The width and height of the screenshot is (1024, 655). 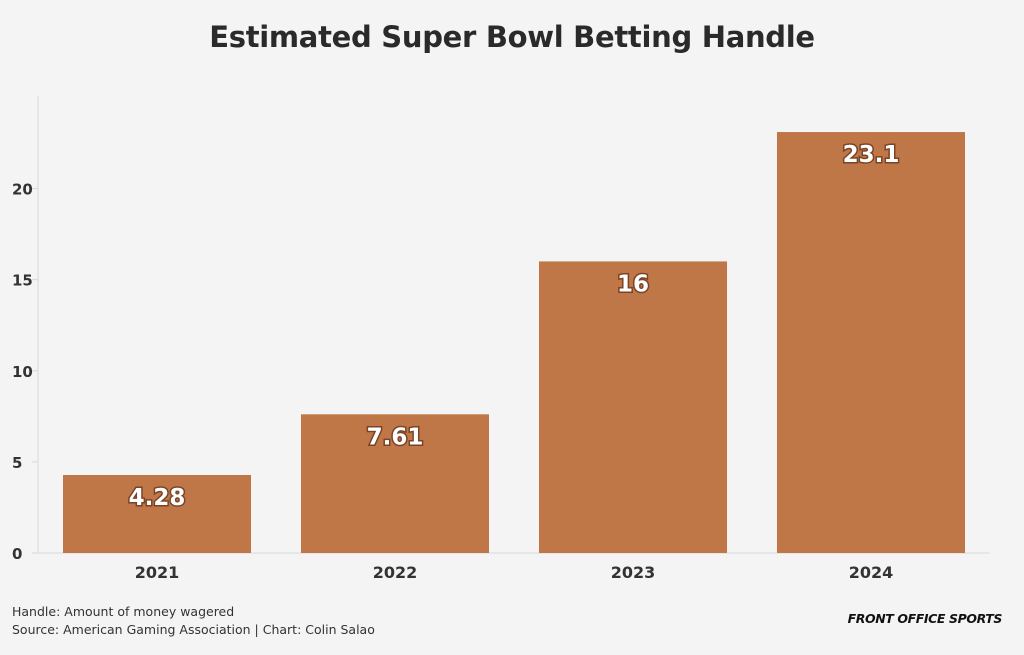 I want to click on x-axis-ticks: 2021 2022 2023 2024, so click(x=514, y=572).